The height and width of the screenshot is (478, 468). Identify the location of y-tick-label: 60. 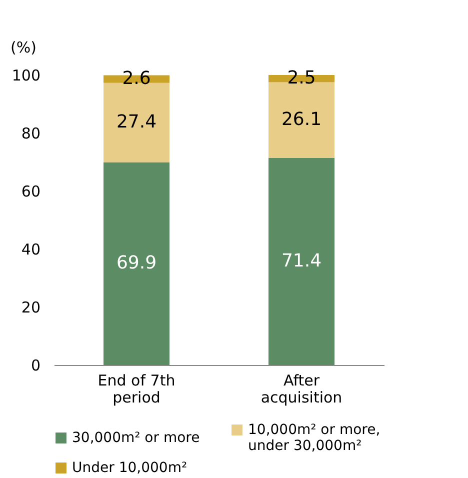
(30, 191).